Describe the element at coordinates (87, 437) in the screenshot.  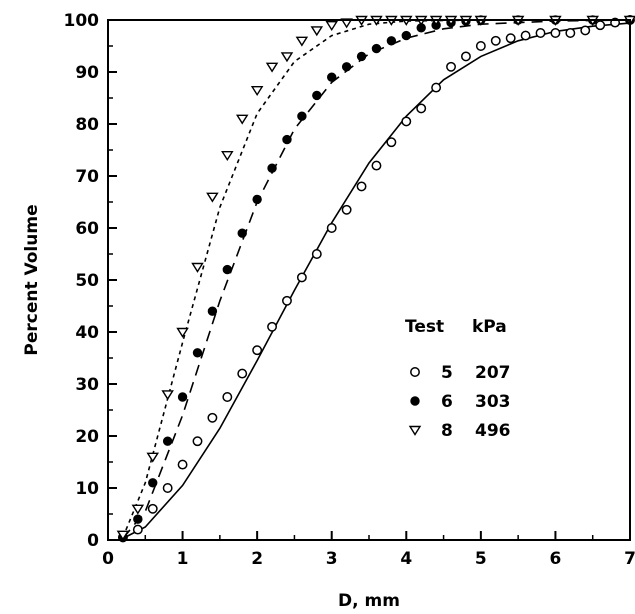
I see `y-tick-label: 20` at that location.